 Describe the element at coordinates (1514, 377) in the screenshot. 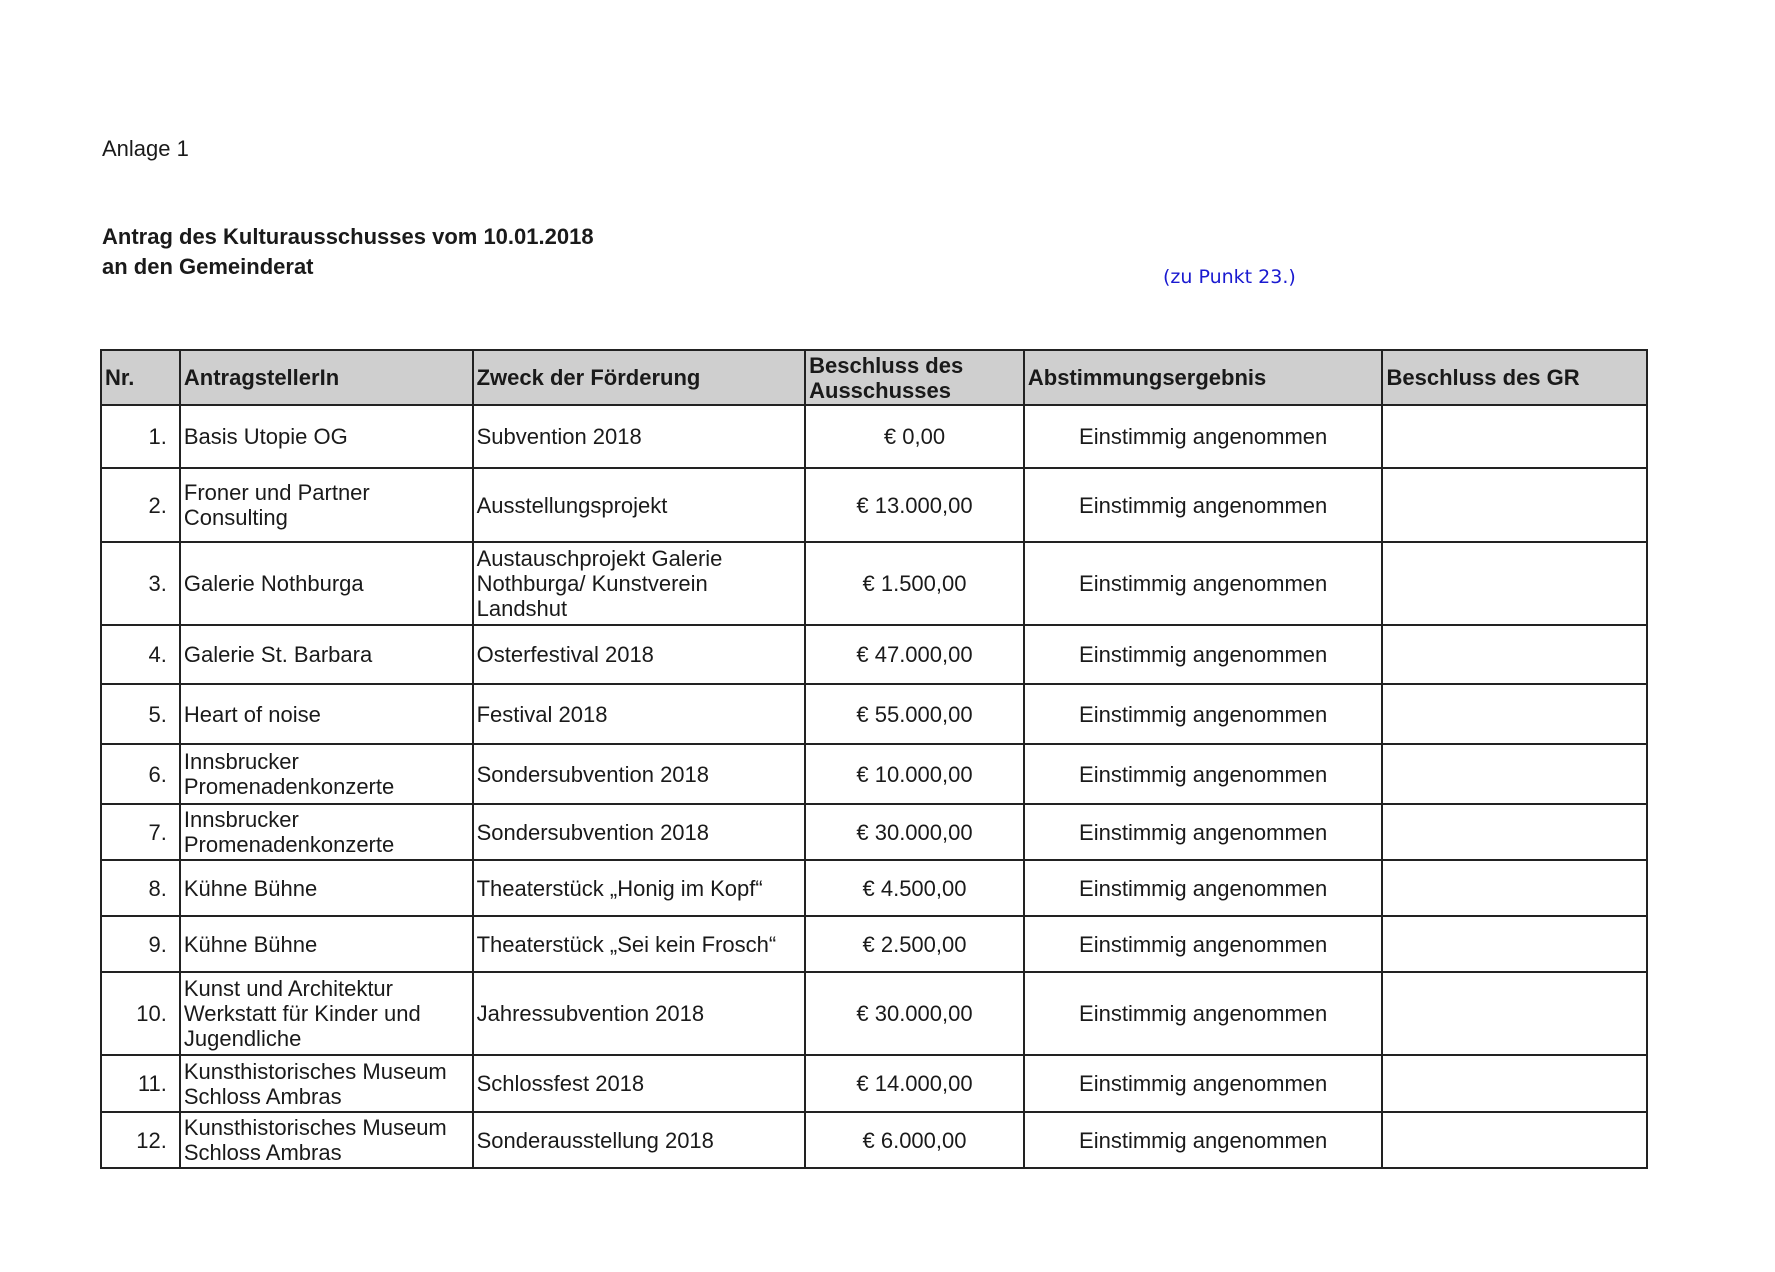

I see `header-beschluss-gr: Beschluss des GR` at that location.